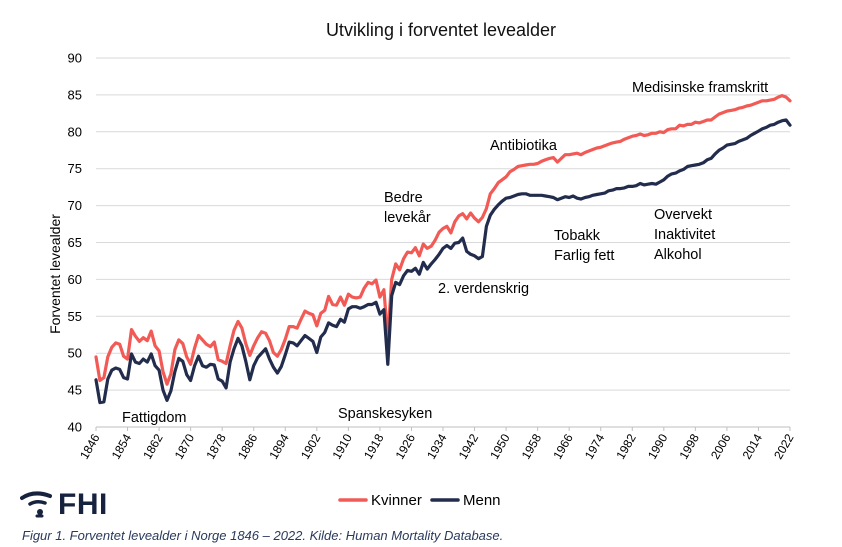 The width and height of the screenshot is (842, 547). What do you see at coordinates (721, 446) in the screenshot?
I see `x-tick-label: 2006` at bounding box center [721, 446].